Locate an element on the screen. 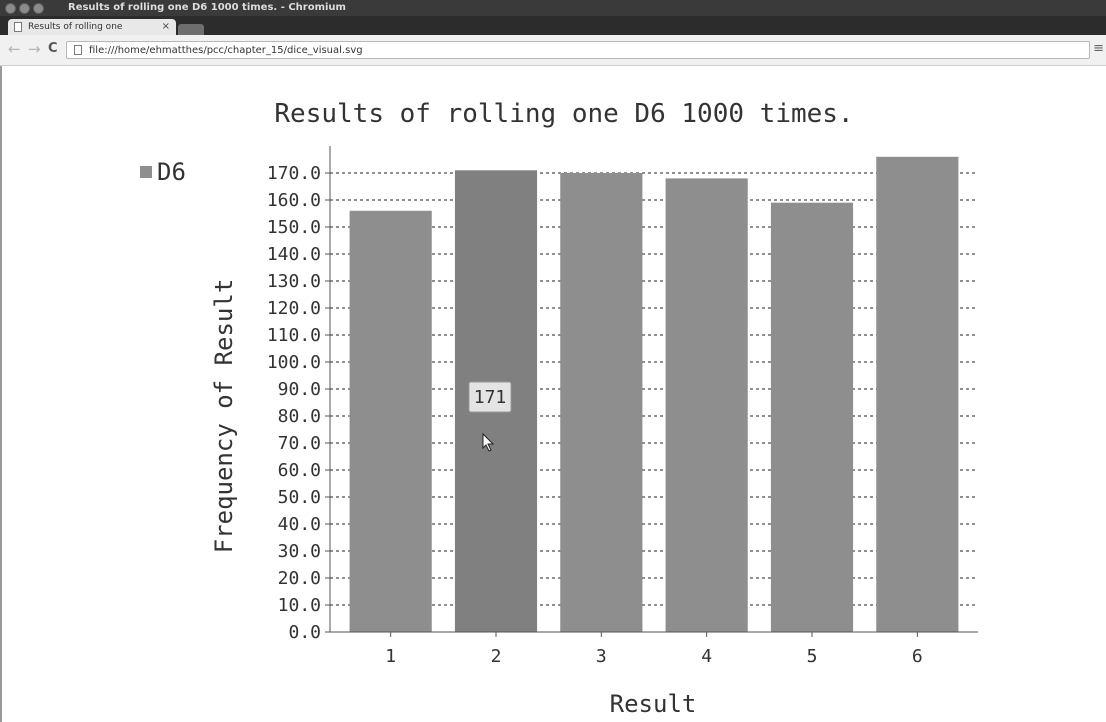  x-axis-label: Result is located at coordinates (653, 704).